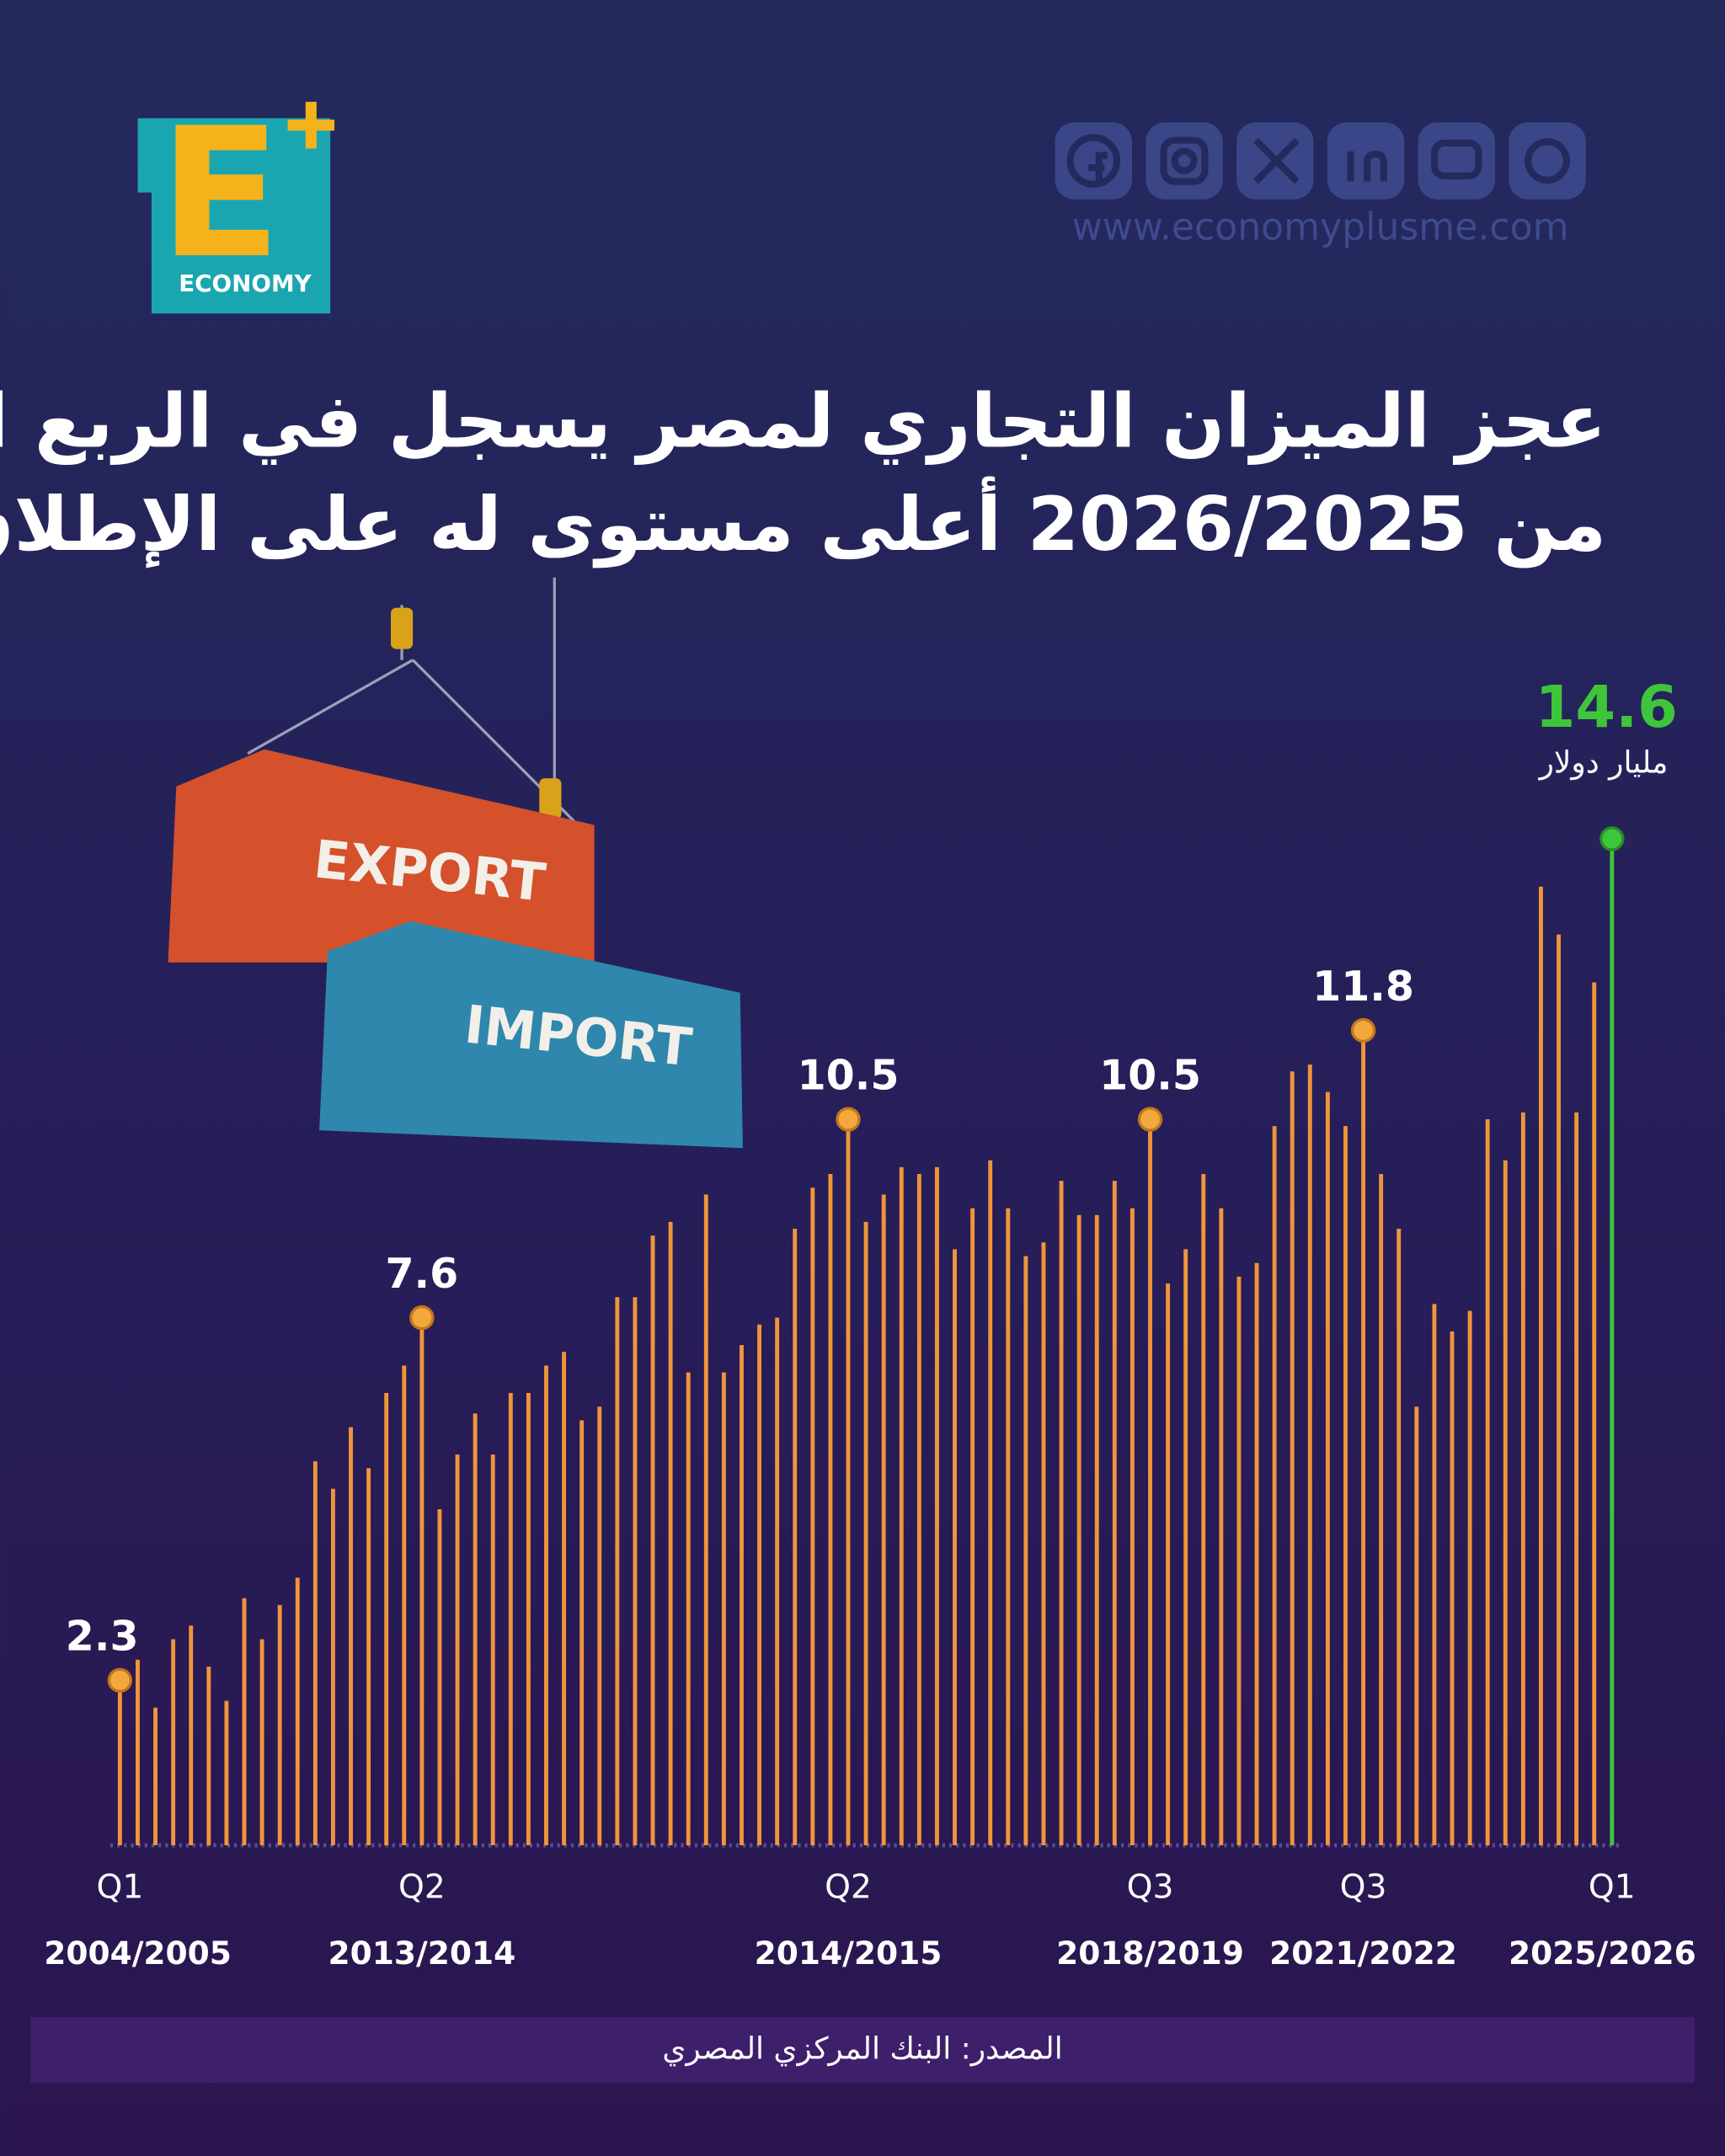  I want to click on data-label: 11.8, so click(1363, 987).